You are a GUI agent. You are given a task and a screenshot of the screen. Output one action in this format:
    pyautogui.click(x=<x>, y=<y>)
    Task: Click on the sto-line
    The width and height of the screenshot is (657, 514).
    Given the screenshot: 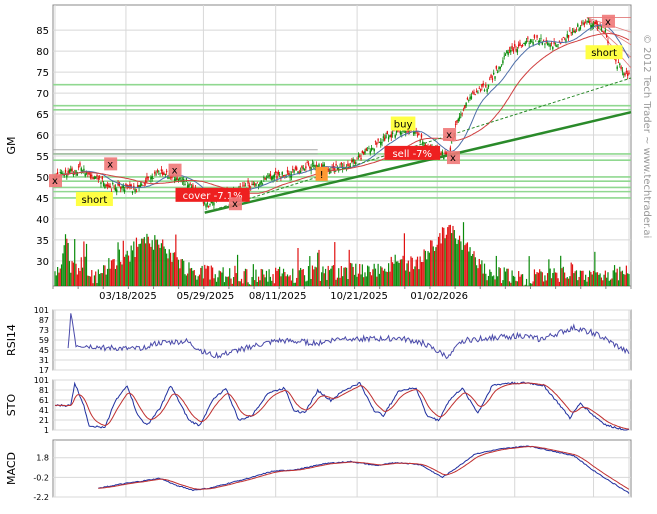 What is the action you would take?
    pyautogui.click(x=342, y=406)
    